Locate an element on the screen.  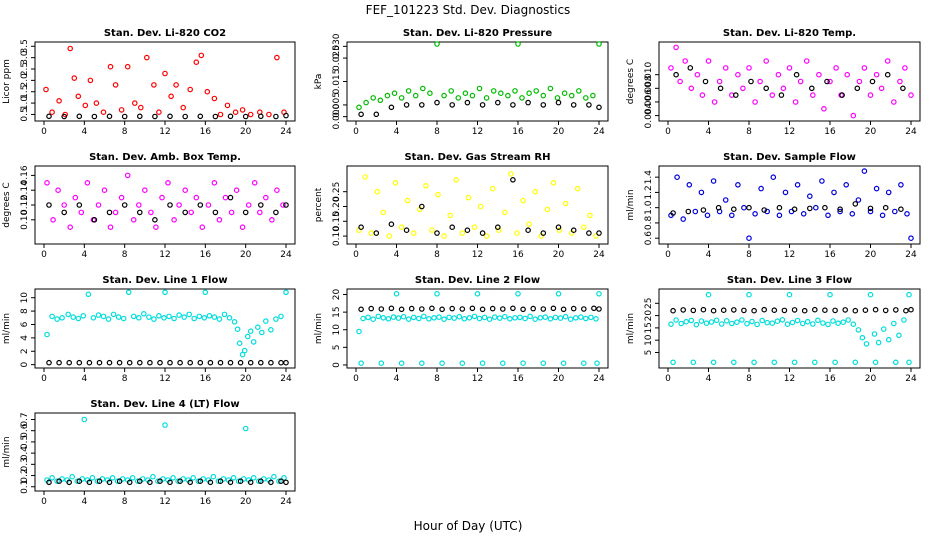
x-tick-label: 20 is located at coordinates (871, 255).